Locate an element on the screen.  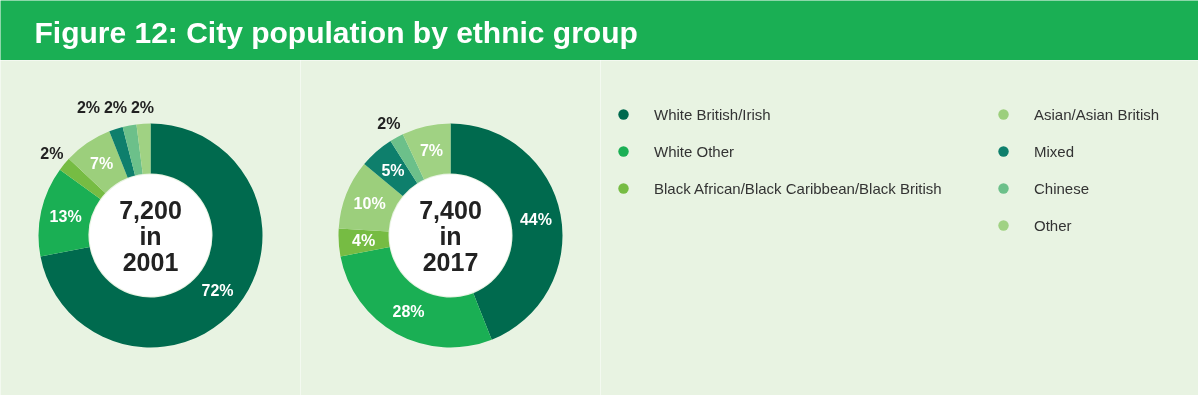
data-label: 28% is located at coordinates (408, 312).